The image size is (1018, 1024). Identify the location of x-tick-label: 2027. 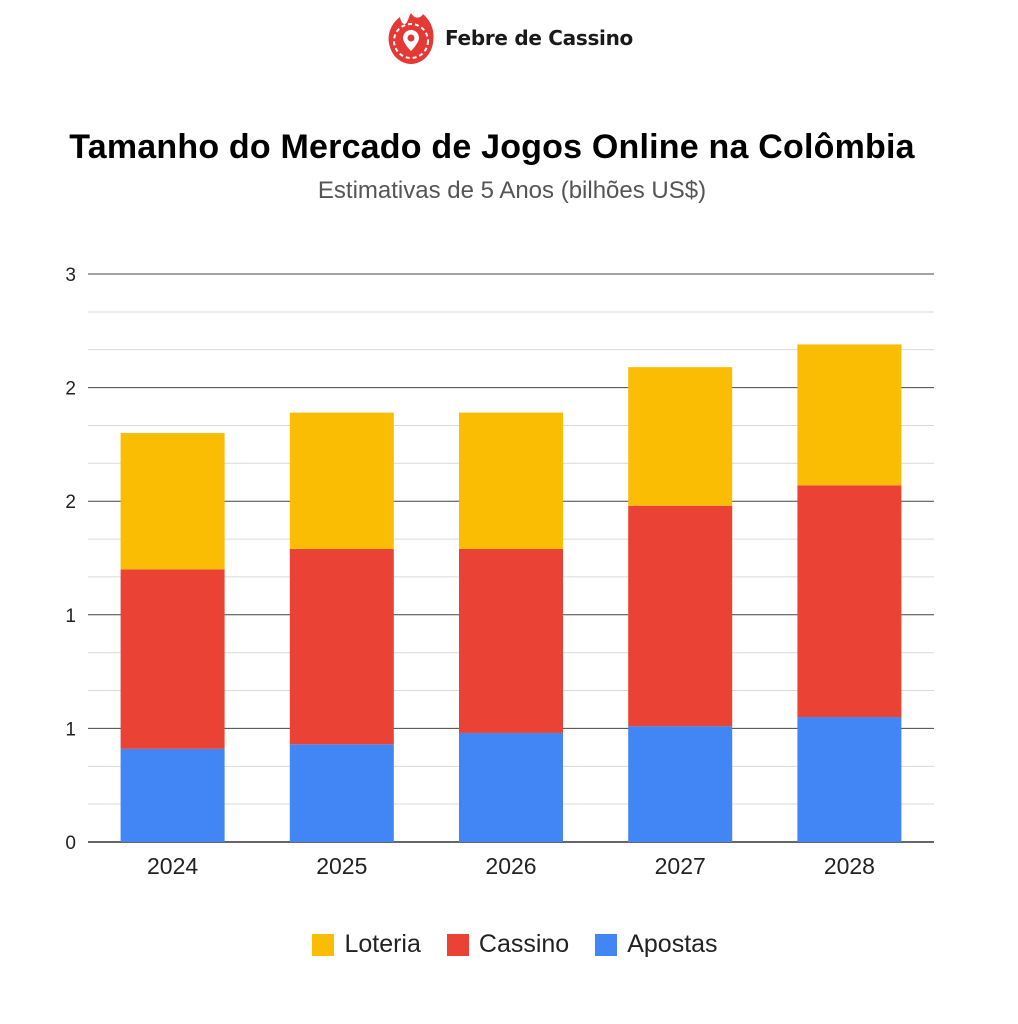
(680, 866).